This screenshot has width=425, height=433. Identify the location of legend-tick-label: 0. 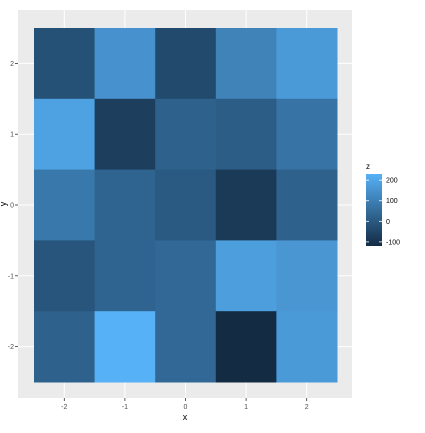
(388, 222).